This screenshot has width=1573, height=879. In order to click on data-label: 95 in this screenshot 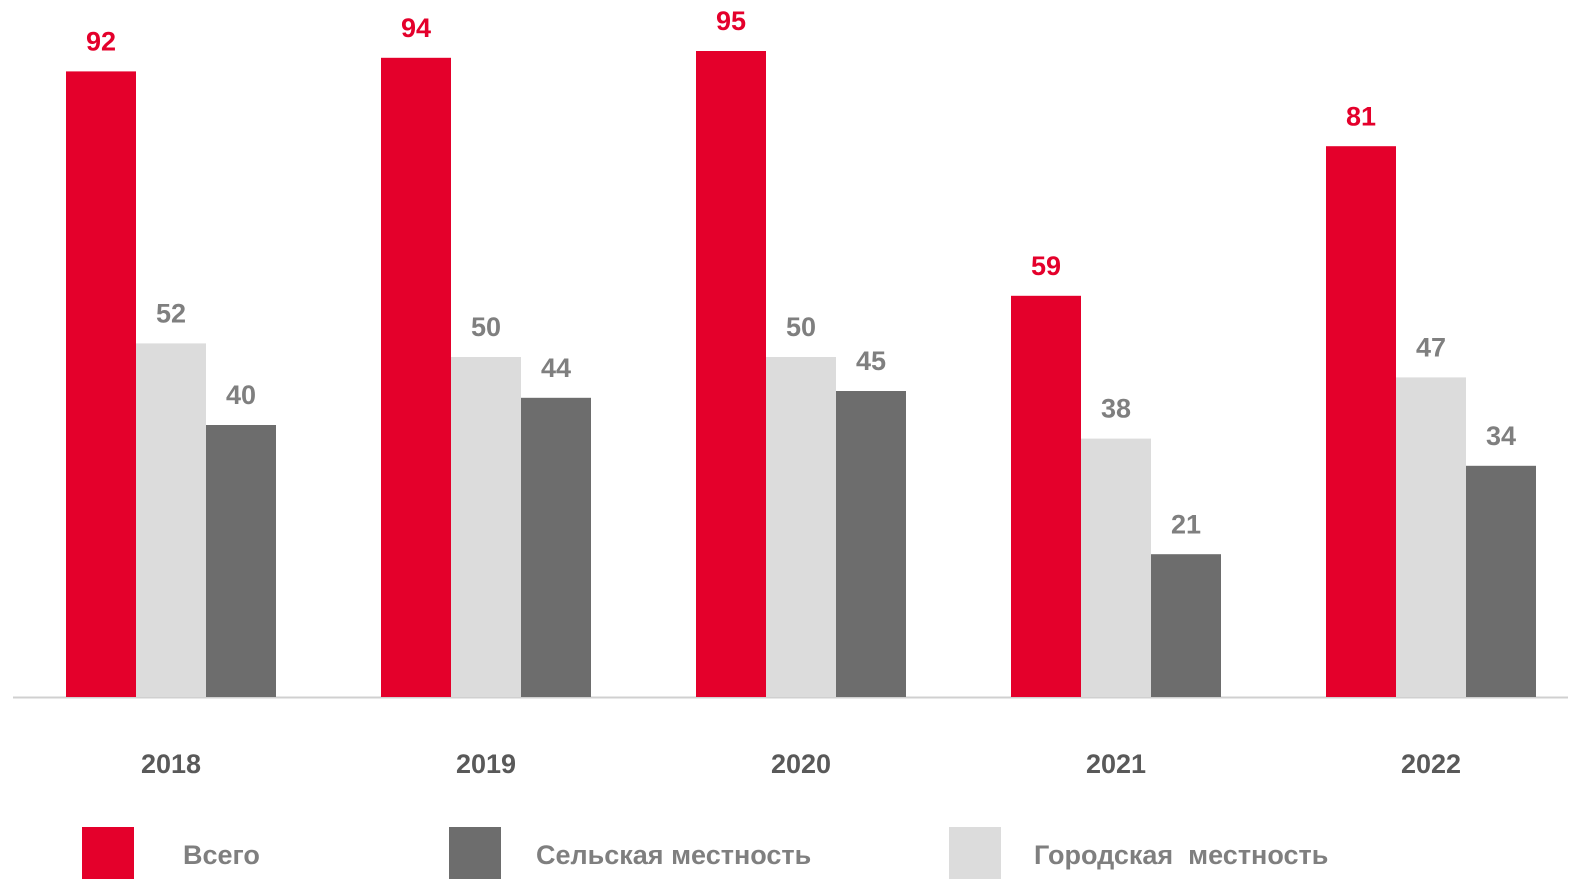, I will do `click(731, 21)`.